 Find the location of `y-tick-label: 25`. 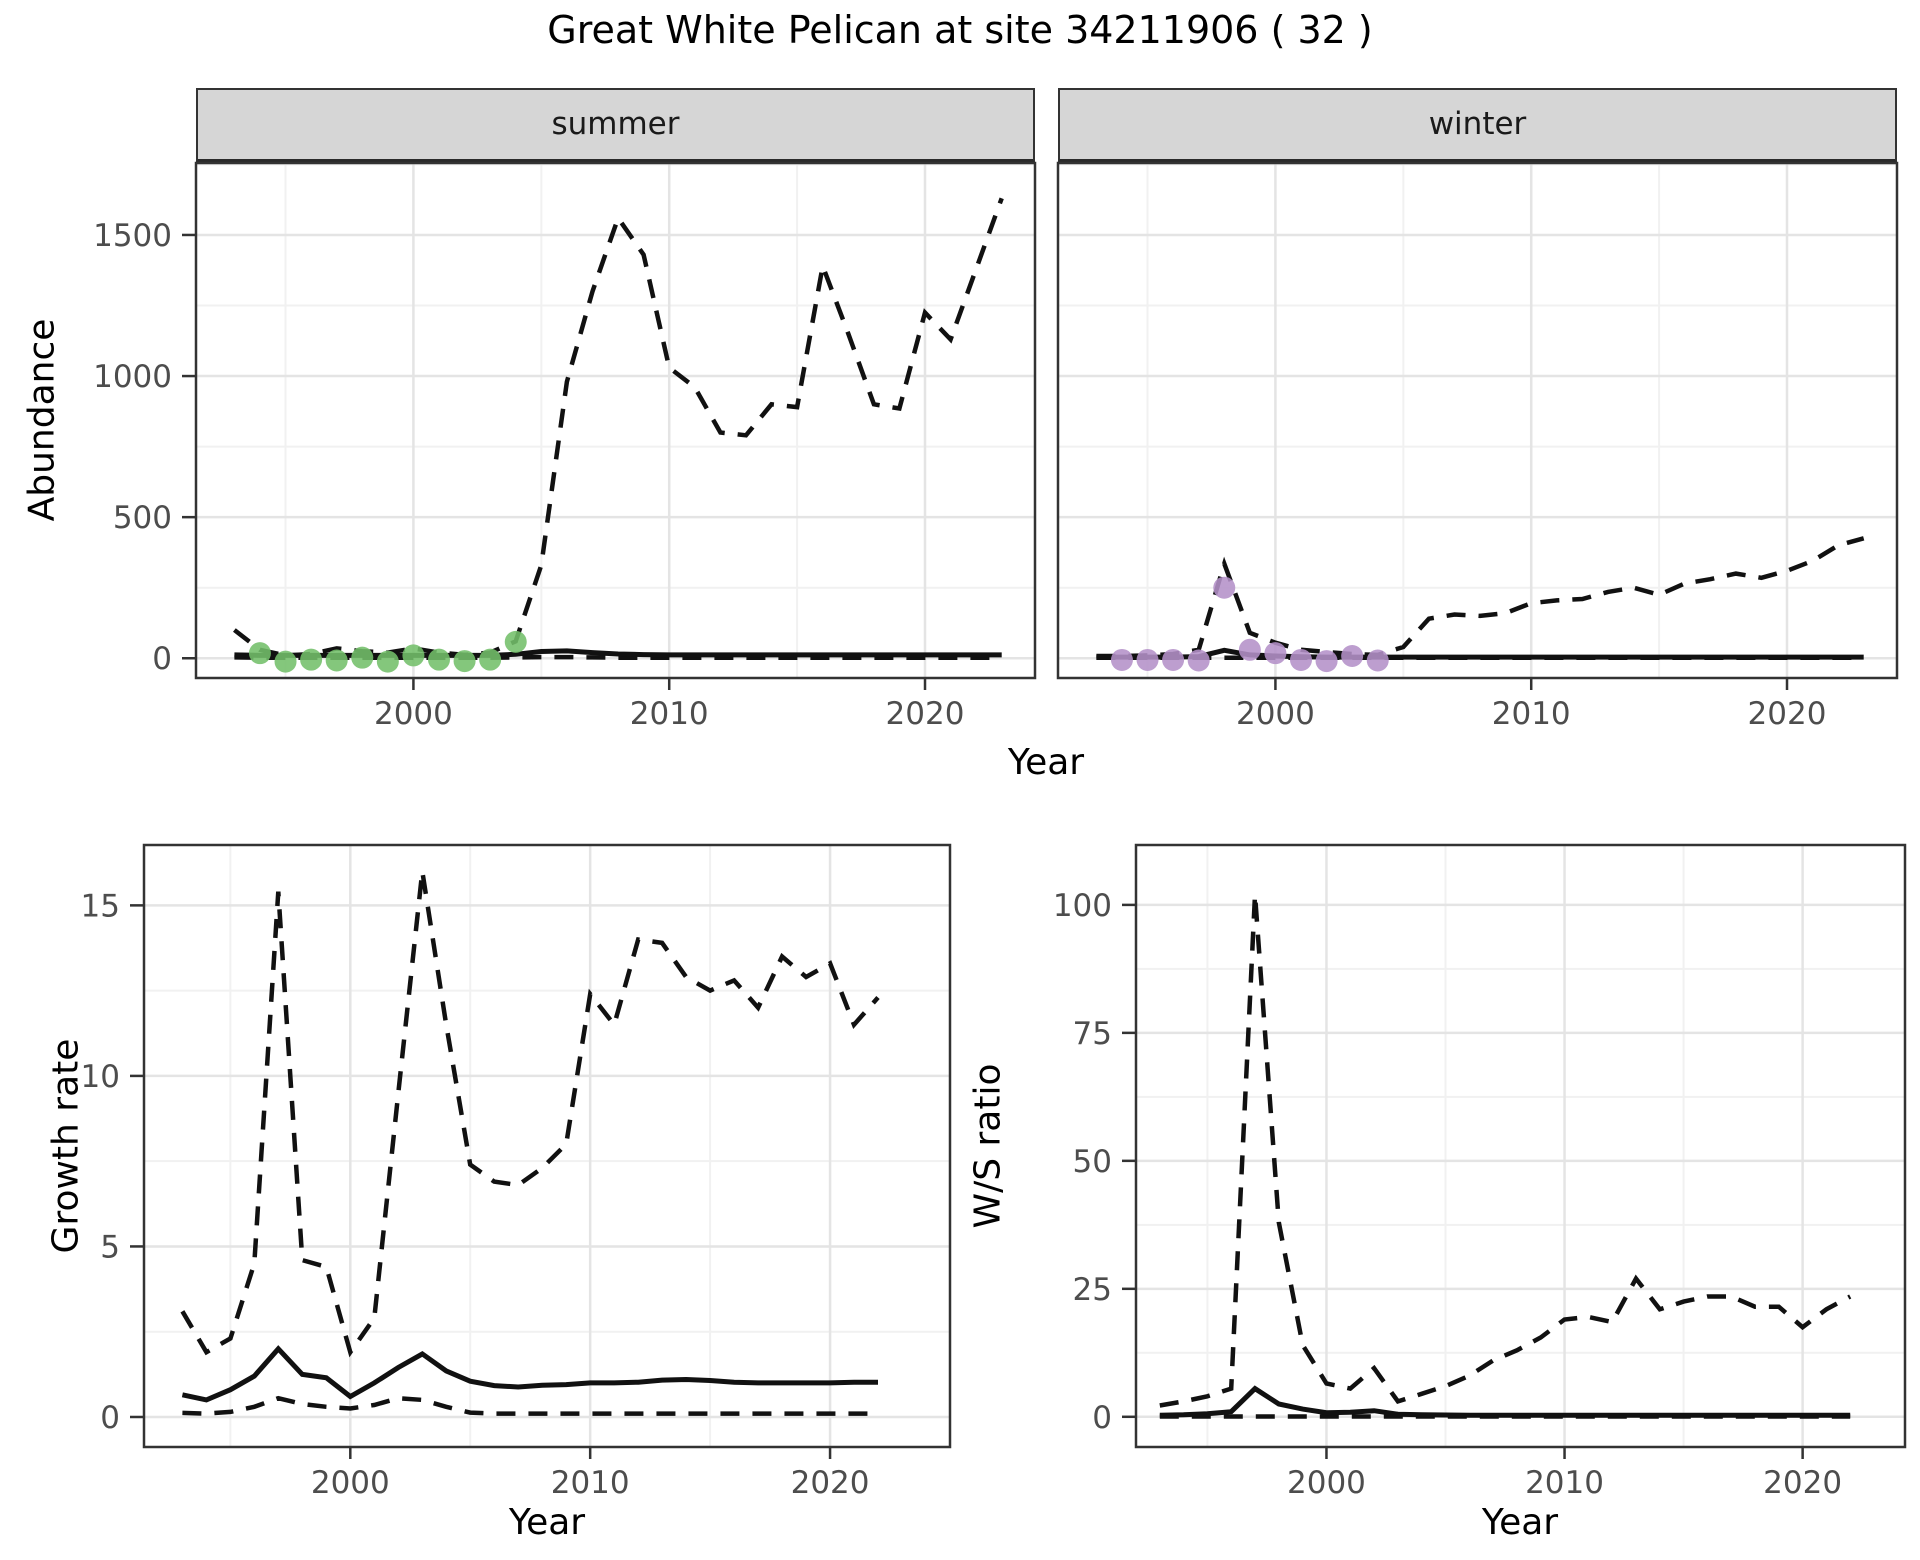

y-tick-label: 25 is located at coordinates (1092, 1290).